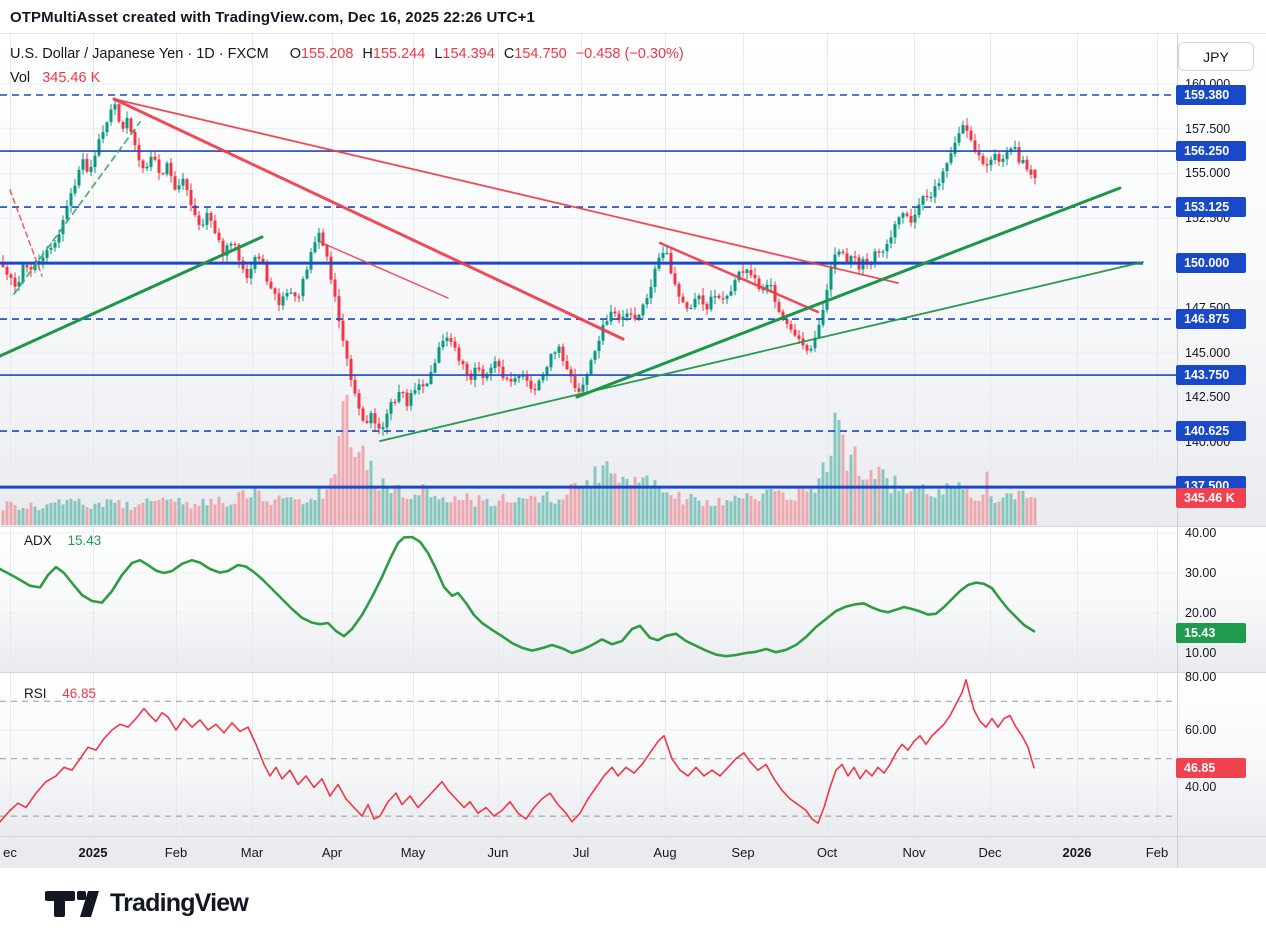 Image resolution: width=1266 pixels, height=944 pixels. What do you see at coordinates (60, 693) in the screenshot?
I see `rsi-legend: RSI 46.85` at bounding box center [60, 693].